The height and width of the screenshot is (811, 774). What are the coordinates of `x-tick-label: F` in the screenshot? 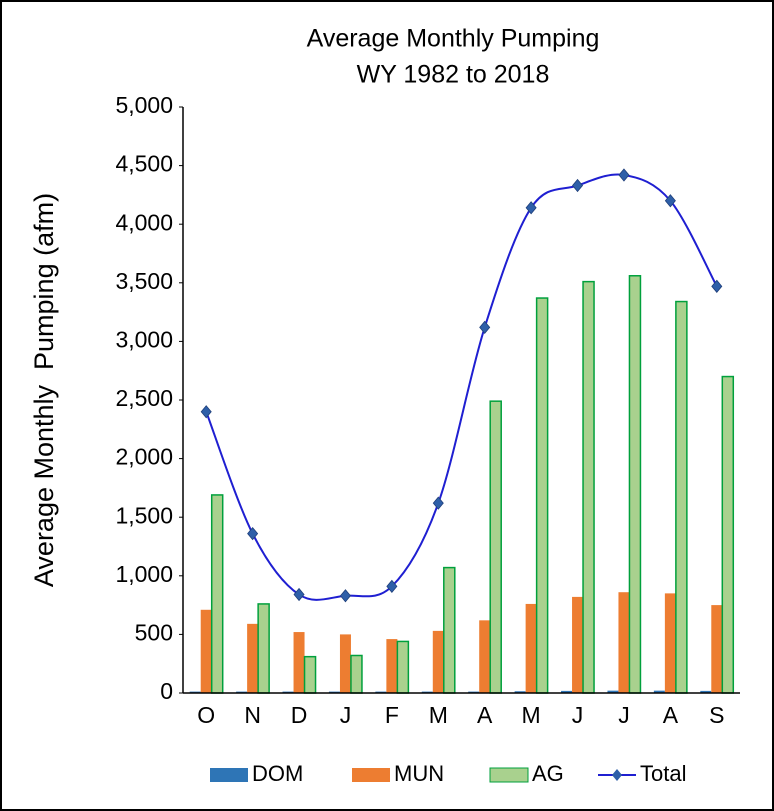 It's located at (392, 715).